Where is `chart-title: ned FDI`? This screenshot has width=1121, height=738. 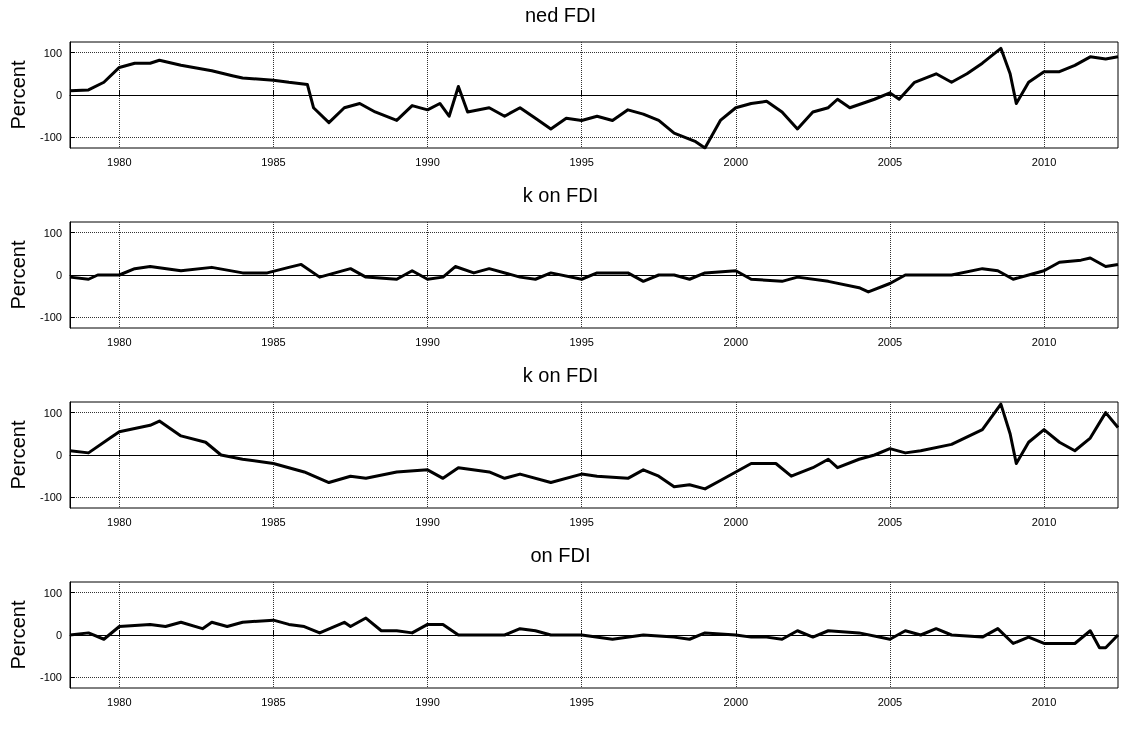
chart-title: ned FDI is located at coordinates (560, 15).